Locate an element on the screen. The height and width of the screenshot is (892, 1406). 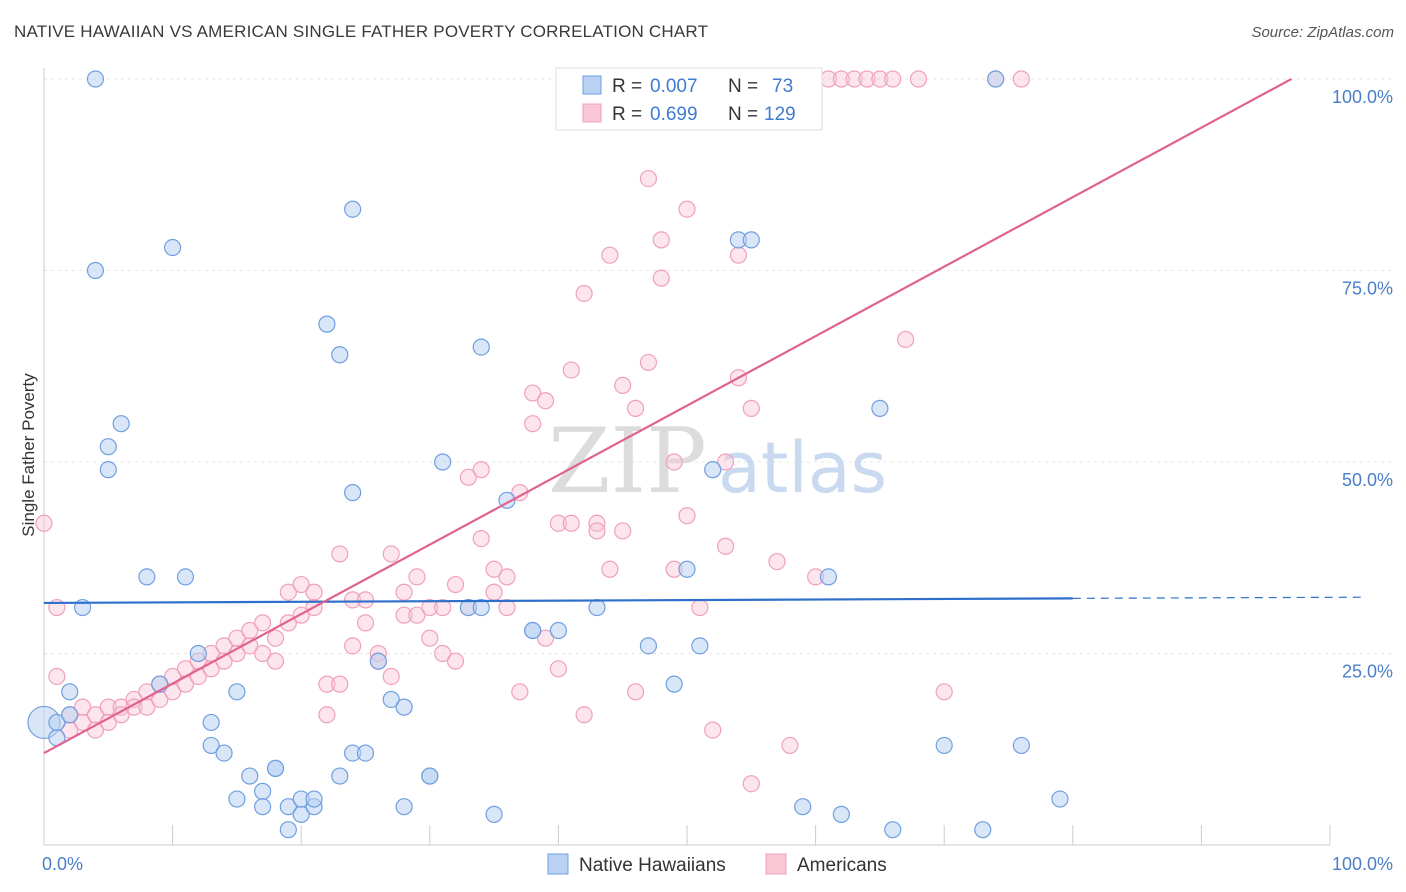
y-tick-label-100: 100.0% is located at coordinates (1362, 97).